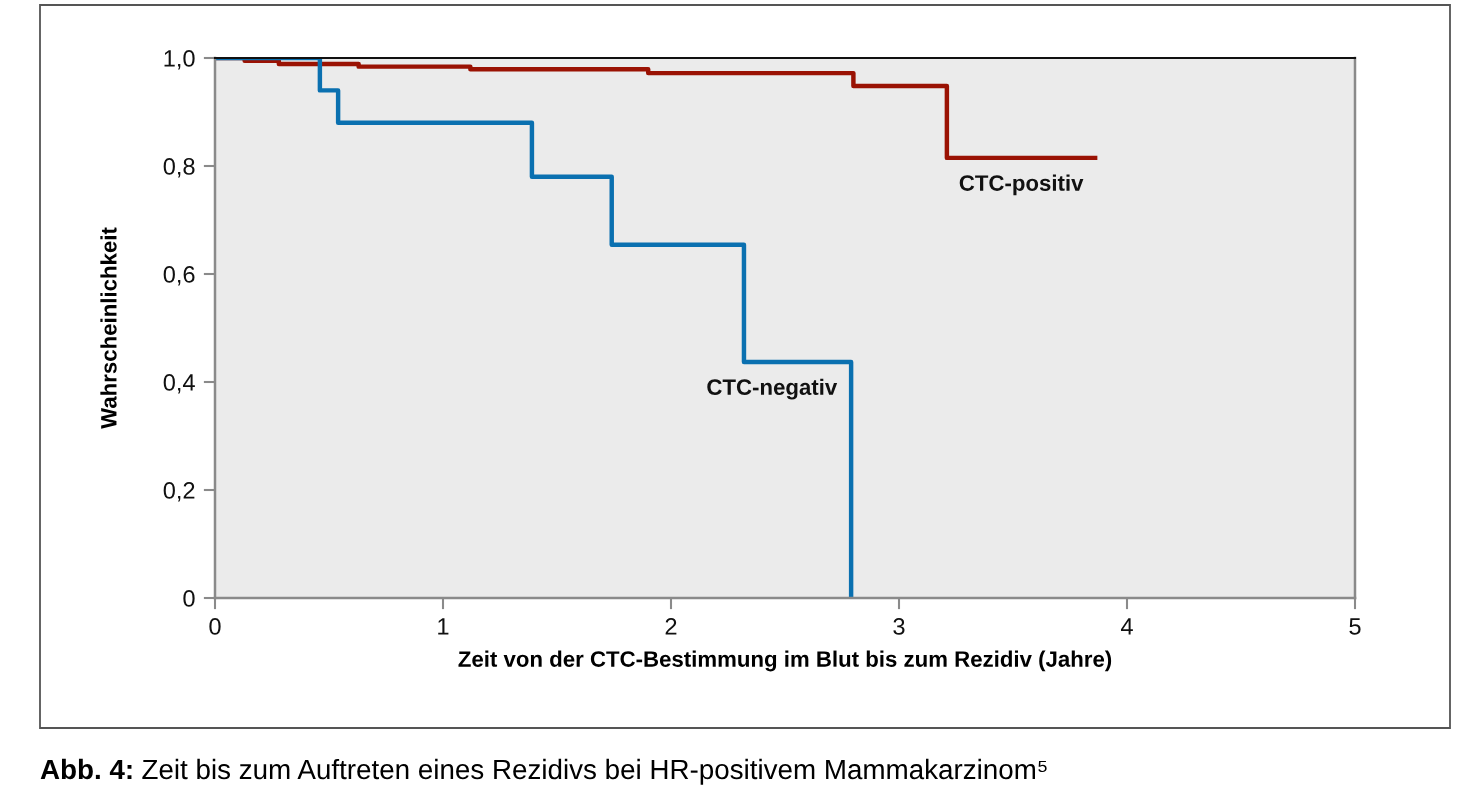 The height and width of the screenshot is (796, 1457). Describe the element at coordinates (179, 384) in the screenshot. I see `y-tick-label: 0,4` at that location.